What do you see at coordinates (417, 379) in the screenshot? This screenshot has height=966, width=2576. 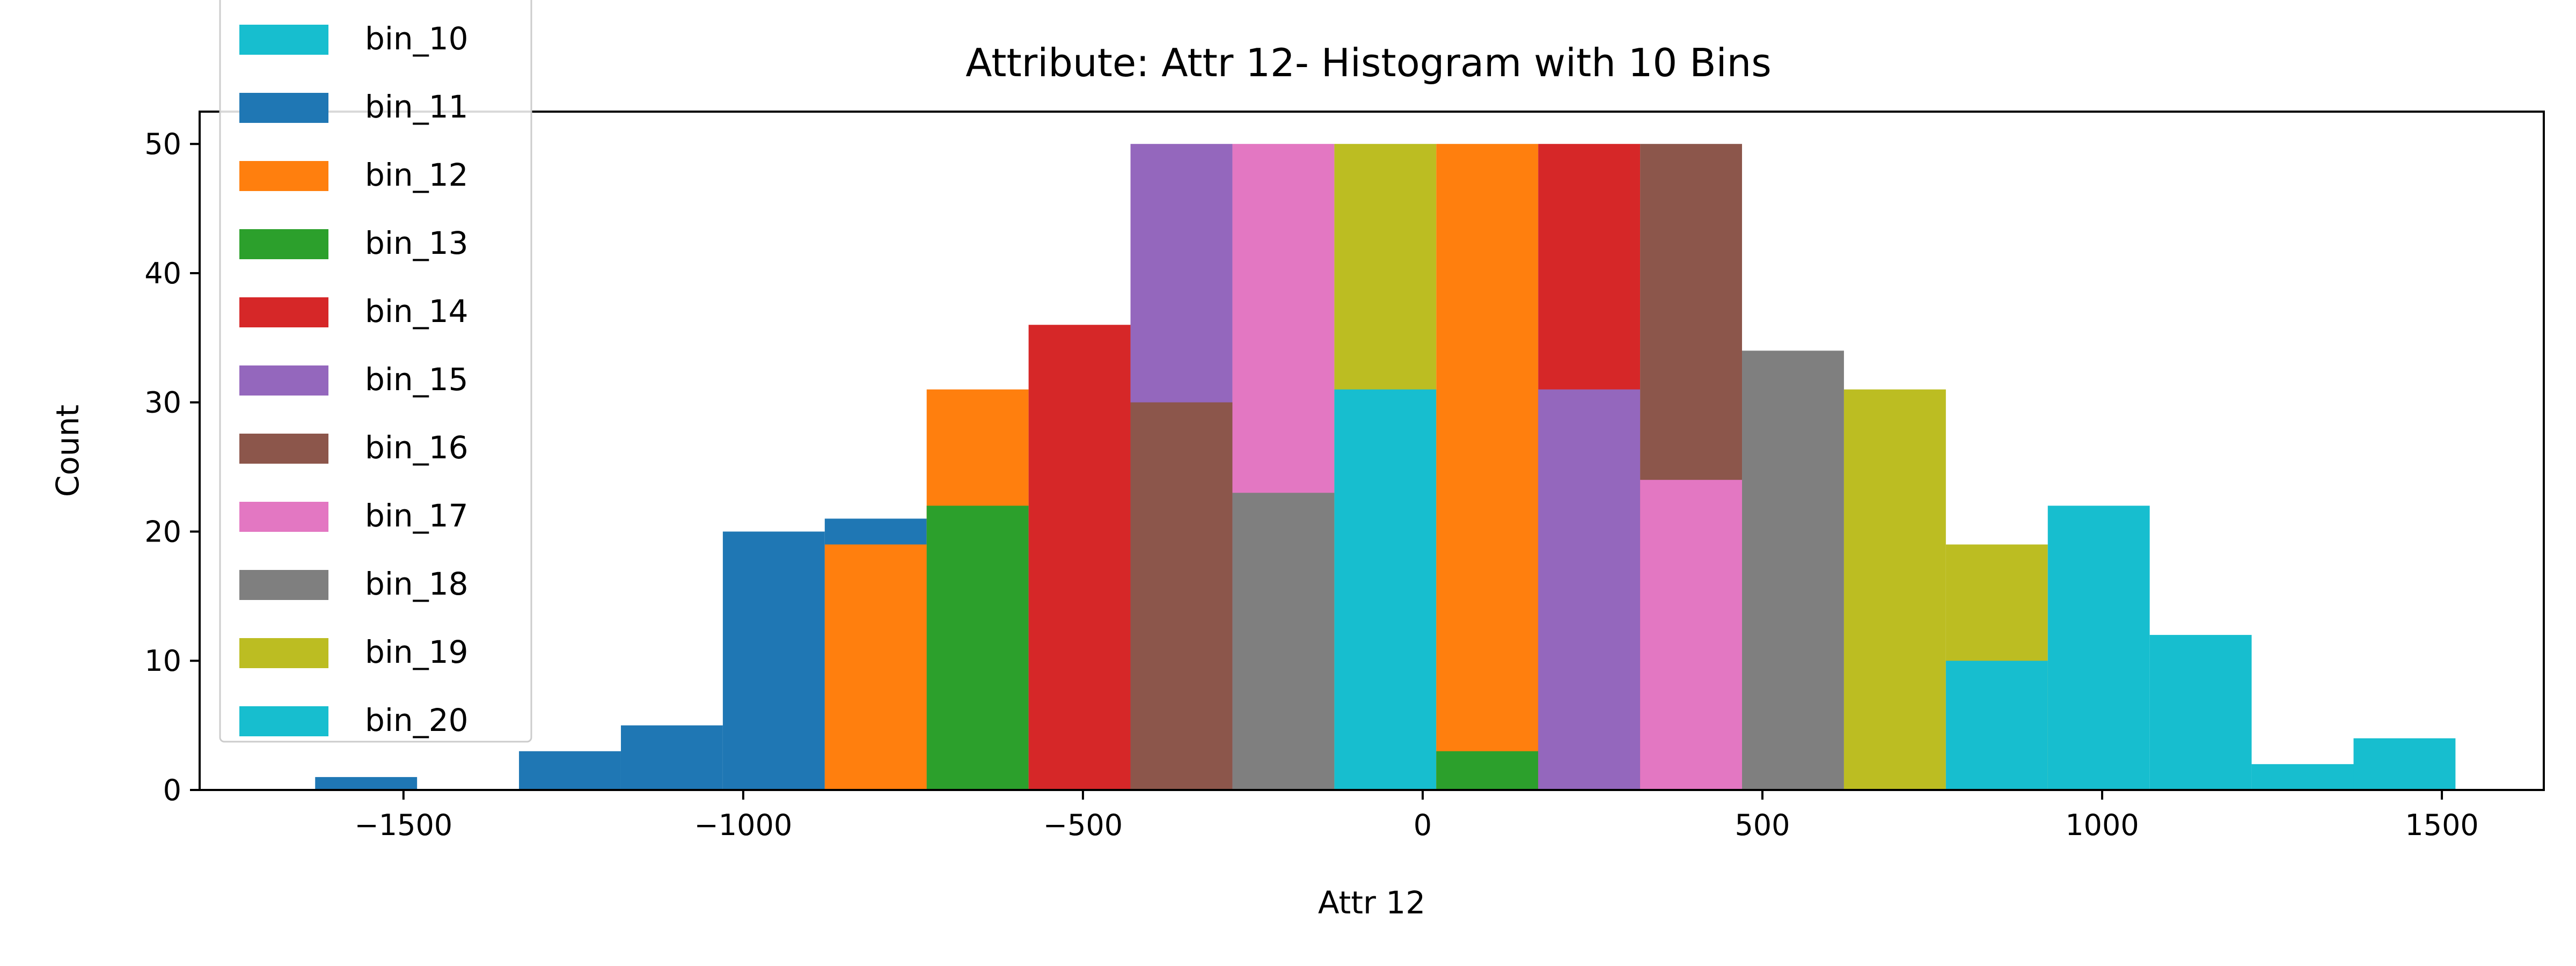 I see `legend-label-bin-15: bin_15` at bounding box center [417, 379].